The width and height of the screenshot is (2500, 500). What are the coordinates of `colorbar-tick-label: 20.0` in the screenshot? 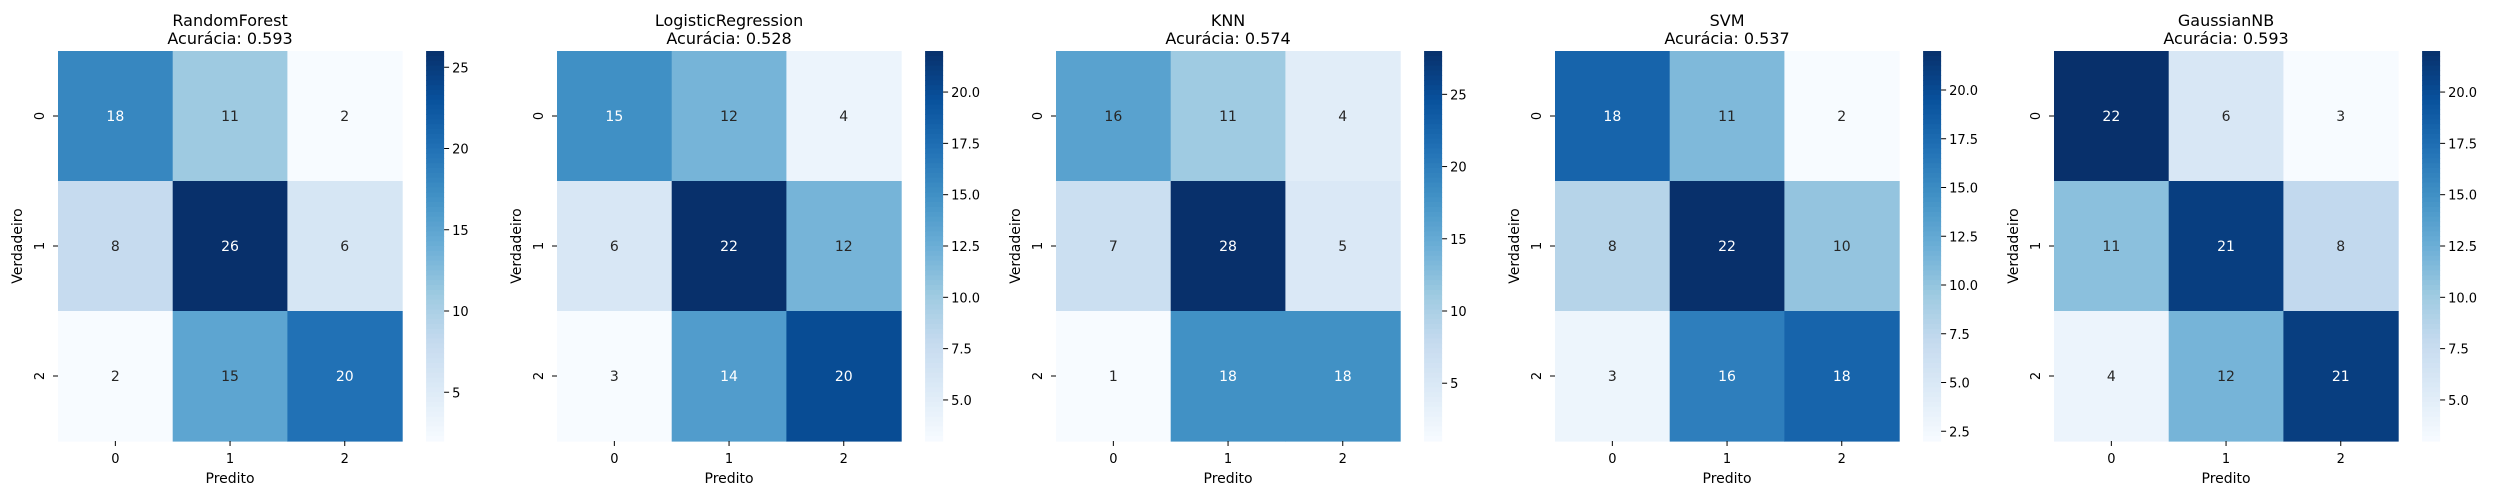 It's located at (2462, 93).